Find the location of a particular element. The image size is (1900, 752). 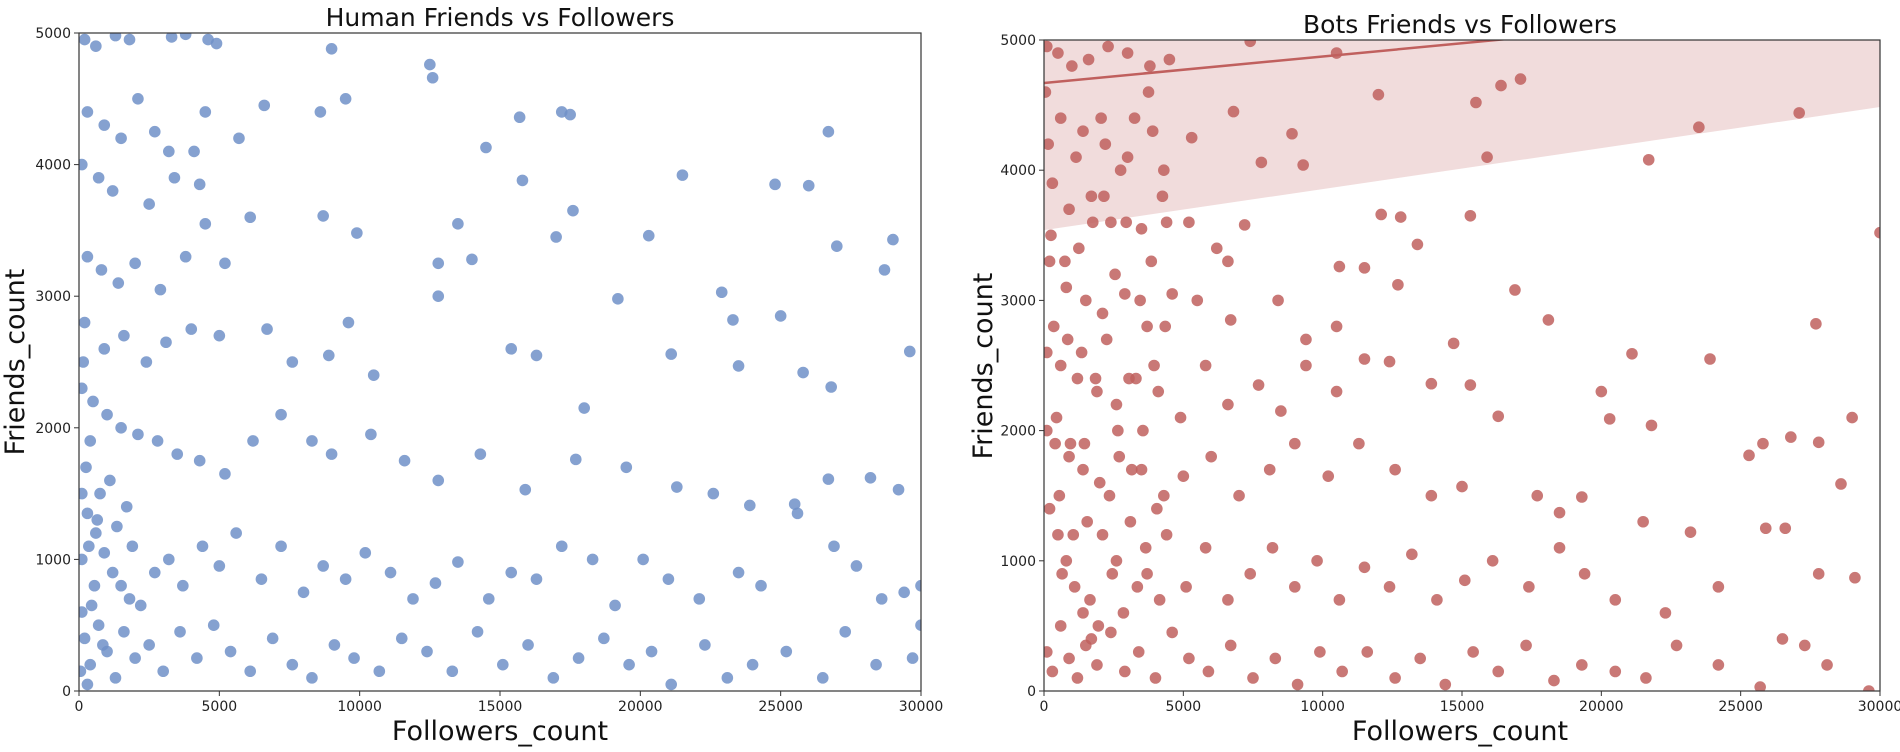

x-tick-label: 30000 is located at coordinates (1879, 707).